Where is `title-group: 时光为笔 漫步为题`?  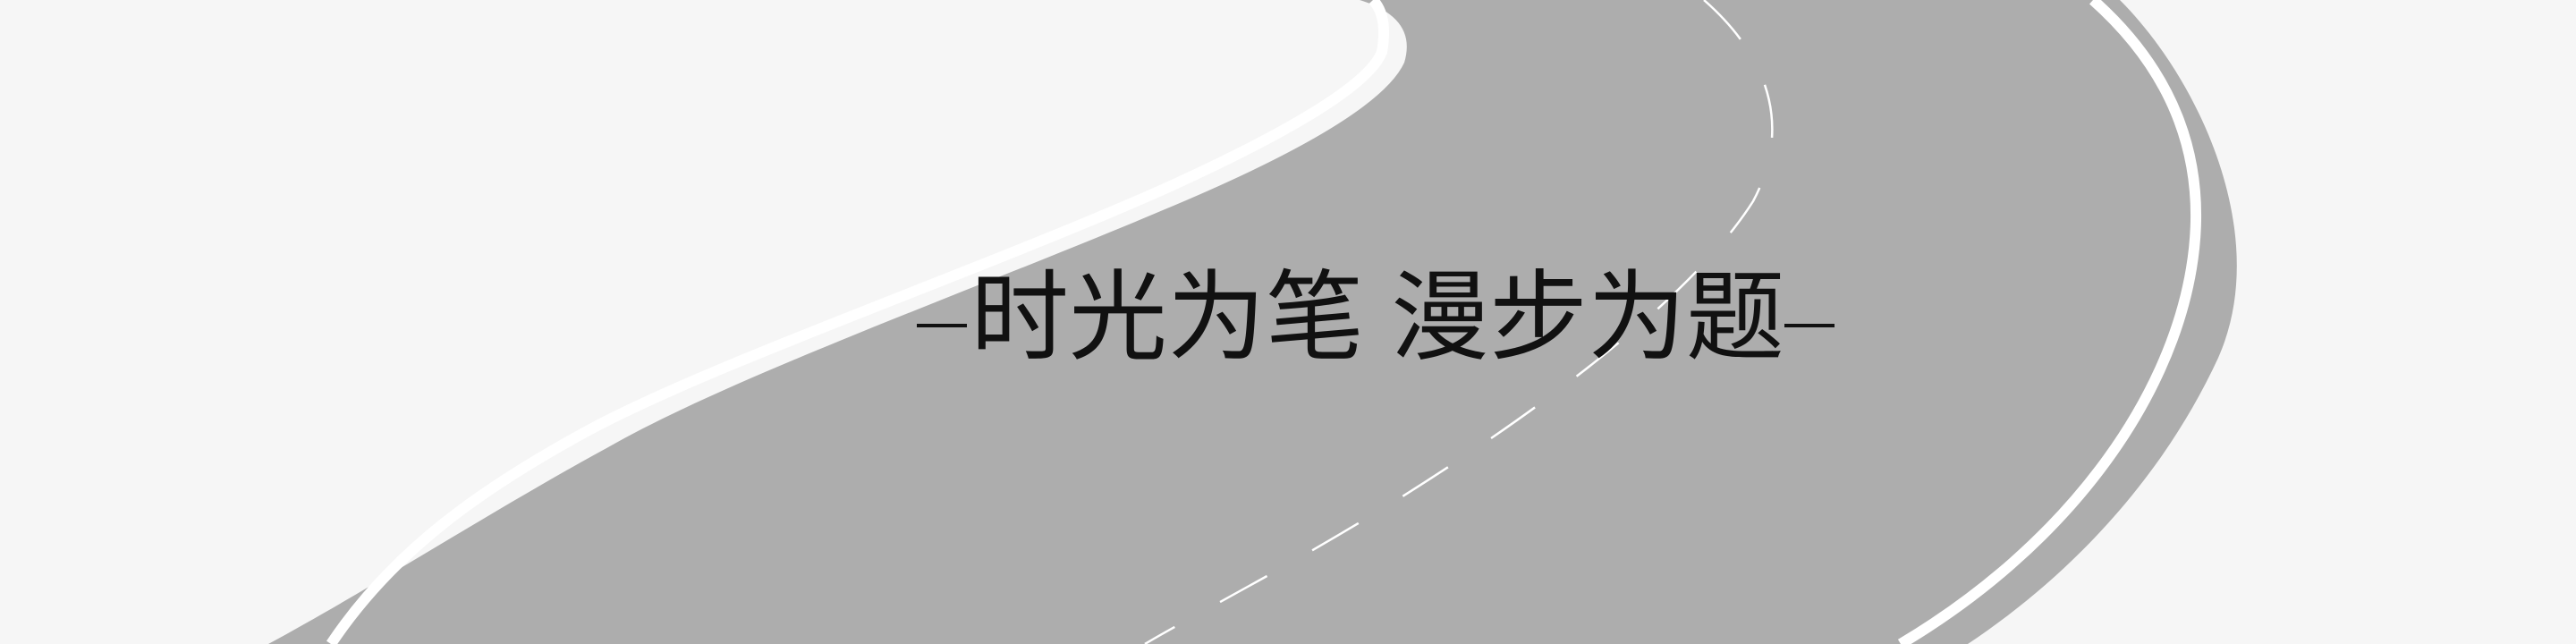
title-group: 时光为笔 漫步为题 is located at coordinates (1376, 317).